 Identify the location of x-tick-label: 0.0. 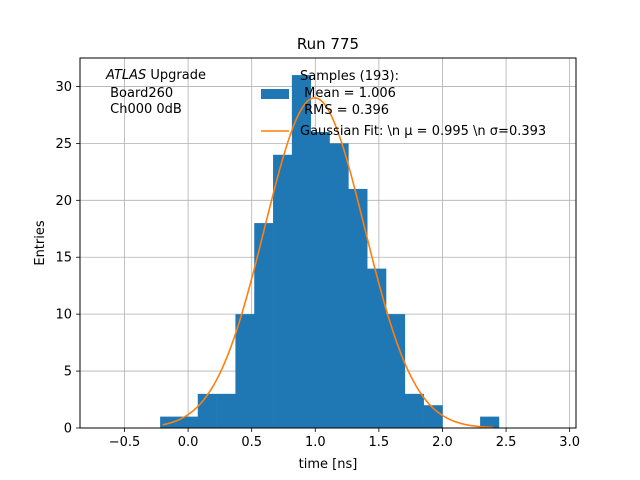
(188, 442).